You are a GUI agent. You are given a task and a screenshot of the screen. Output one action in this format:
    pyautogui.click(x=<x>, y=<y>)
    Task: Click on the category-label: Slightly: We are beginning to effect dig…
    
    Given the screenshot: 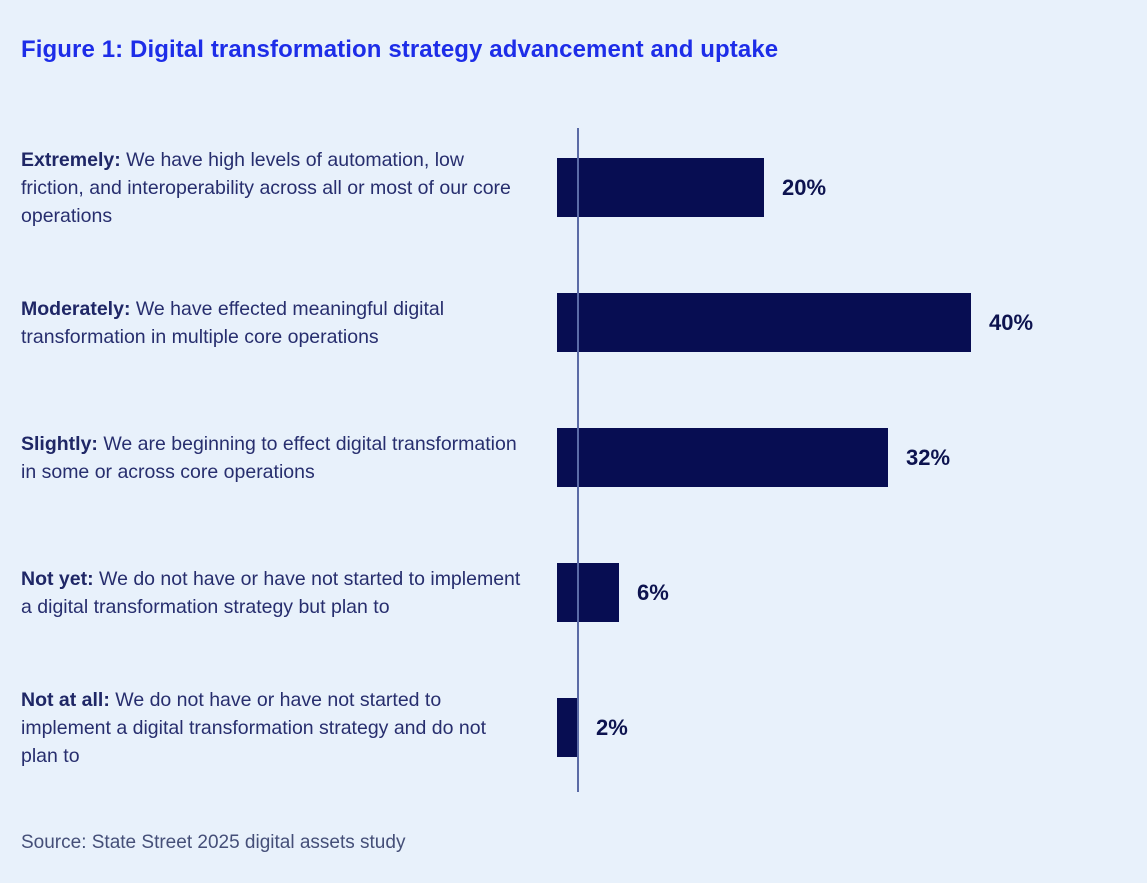 What is the action you would take?
    pyautogui.click(x=278, y=458)
    